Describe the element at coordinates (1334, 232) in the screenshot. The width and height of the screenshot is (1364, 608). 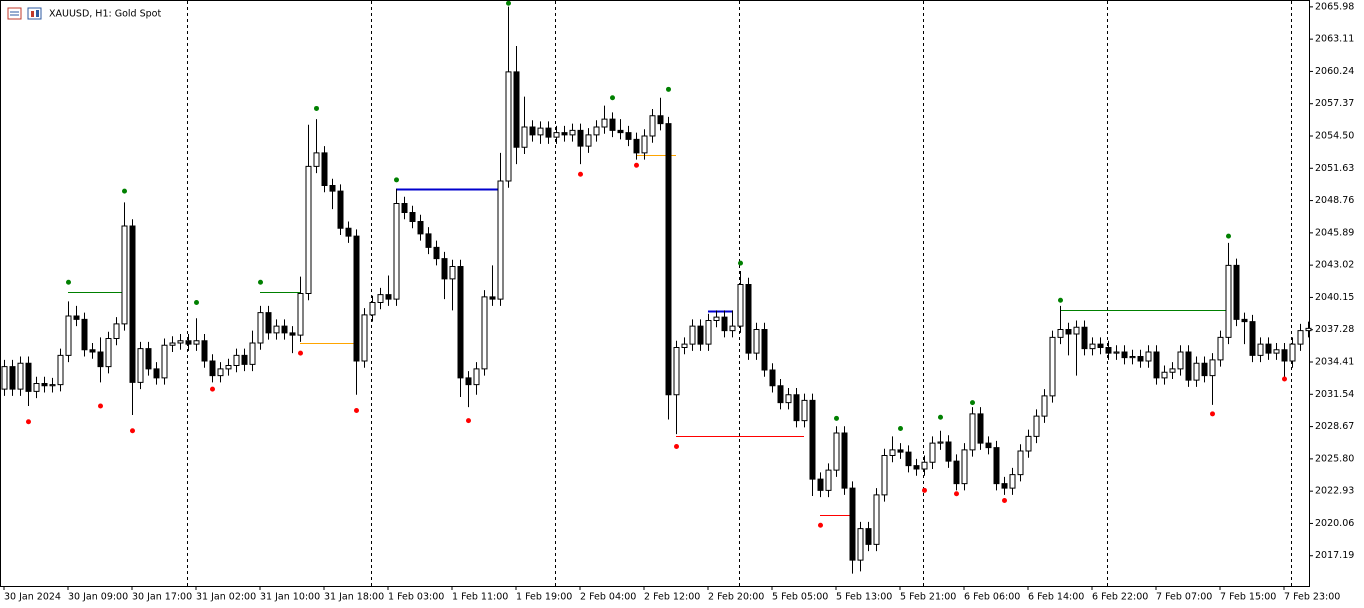
I see `y-tick-label: 2045.89` at that location.